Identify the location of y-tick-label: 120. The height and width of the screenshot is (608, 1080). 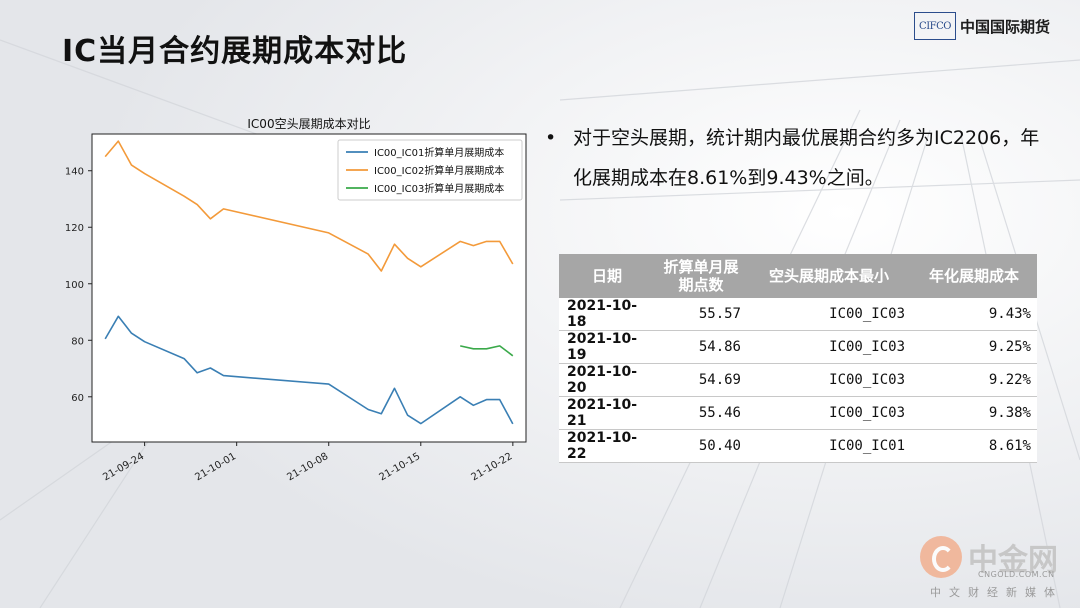
(74, 228).